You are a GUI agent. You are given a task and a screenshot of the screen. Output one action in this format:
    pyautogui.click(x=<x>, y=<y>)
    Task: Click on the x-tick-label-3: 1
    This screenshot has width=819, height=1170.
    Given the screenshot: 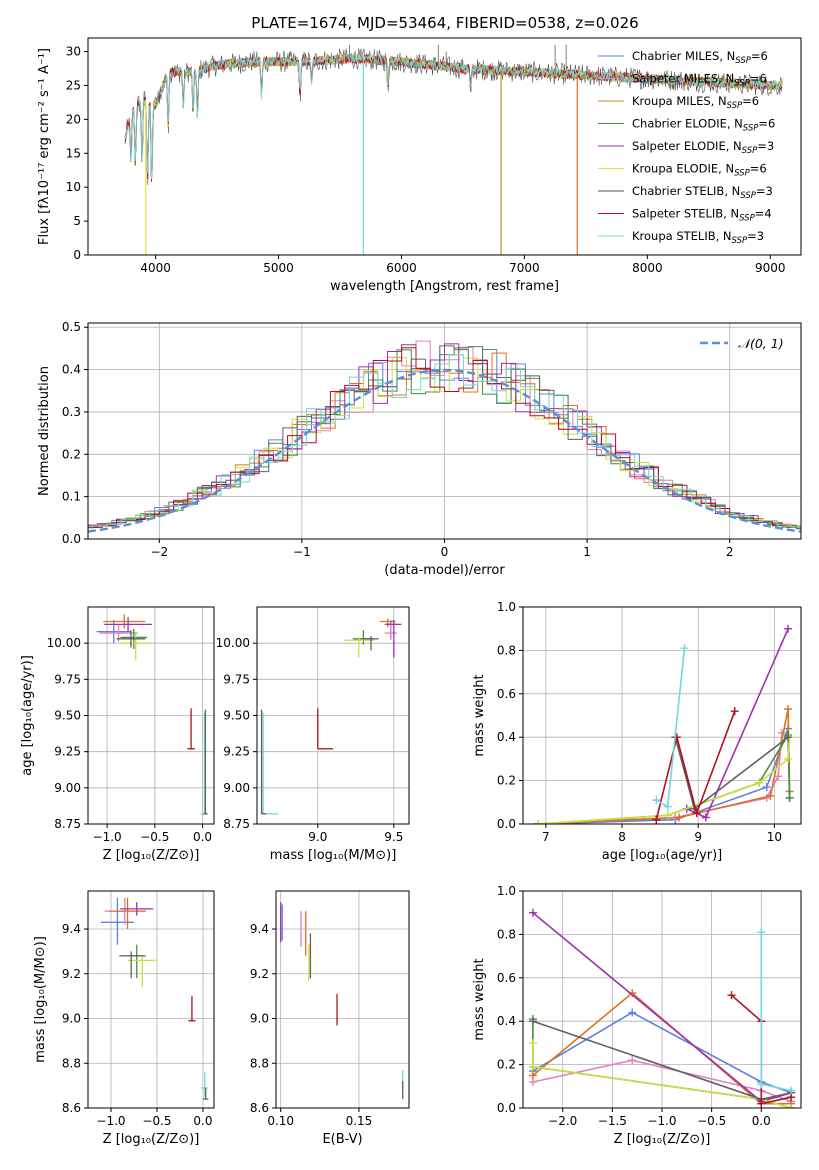 What is the action you would take?
    pyautogui.click(x=587, y=552)
    